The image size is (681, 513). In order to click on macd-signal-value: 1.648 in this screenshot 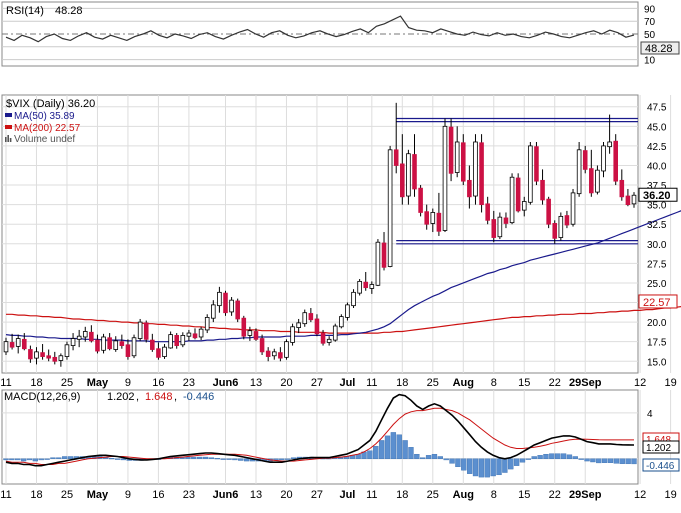, I will do `click(159, 397)`.